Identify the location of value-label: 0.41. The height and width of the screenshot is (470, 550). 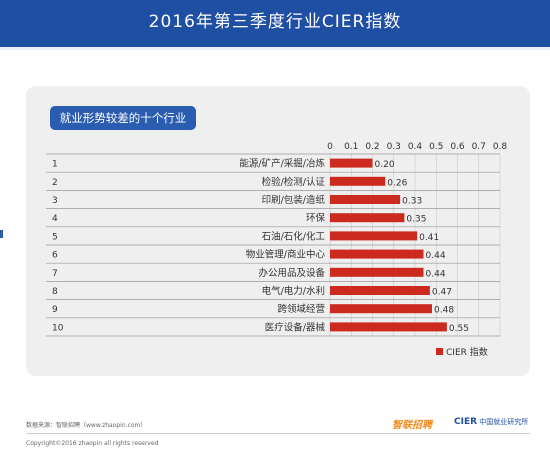
(429, 238).